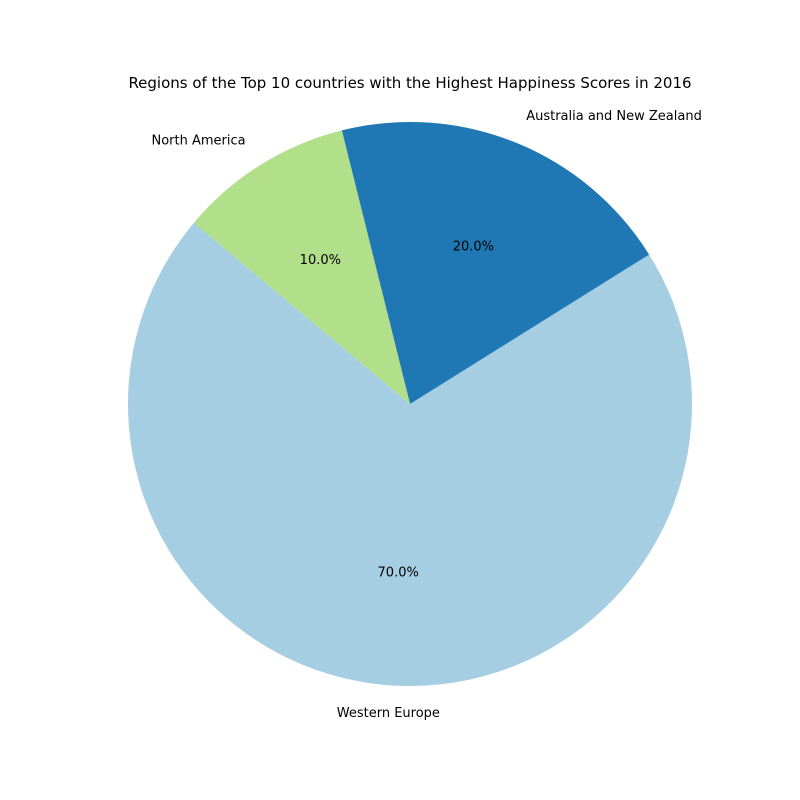 The image size is (800, 800). I want to click on slice-label-western-europe: Western Europe, so click(388, 713).